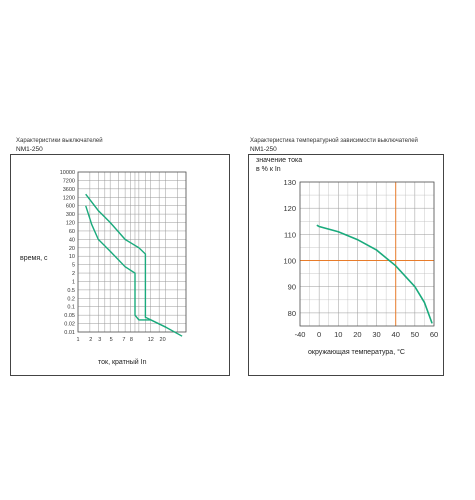 This screenshot has width=475, height=500. What do you see at coordinates (376, 334) in the screenshot?
I see `right-x-tick-label: 30` at bounding box center [376, 334].